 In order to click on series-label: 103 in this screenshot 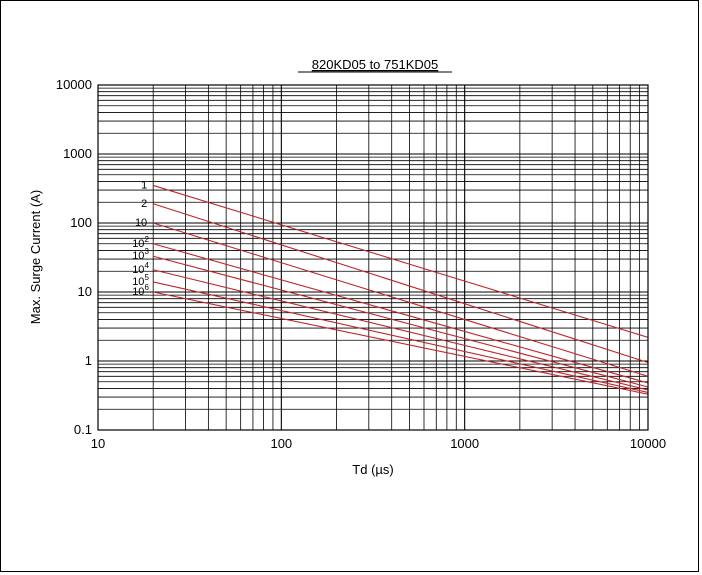, I will do `click(140, 254)`.